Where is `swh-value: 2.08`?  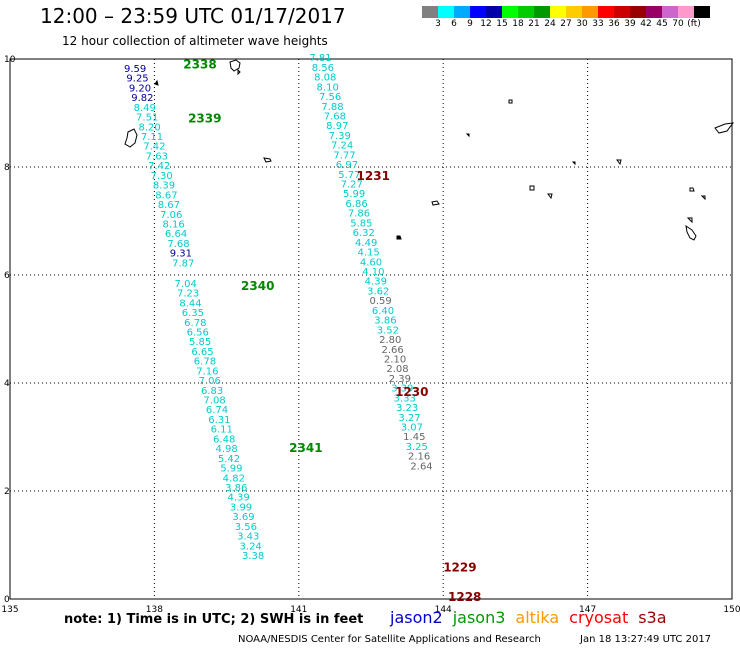
swh-value: 2.08 is located at coordinates (397, 369).